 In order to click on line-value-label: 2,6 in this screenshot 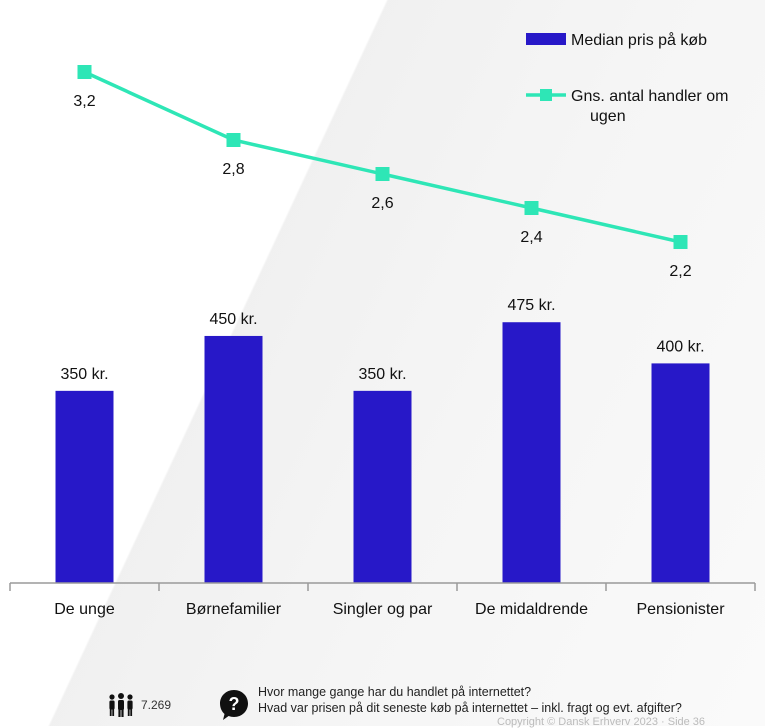, I will do `click(382, 203)`.